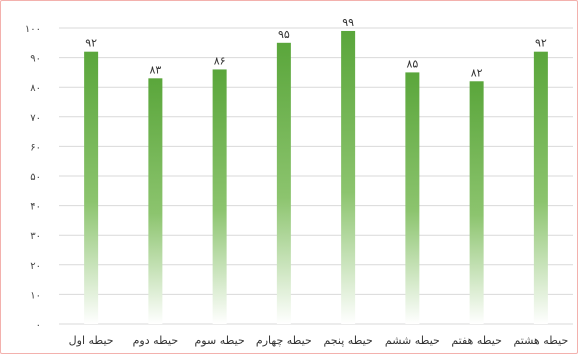  I want to click on y-tick-label: ۲۰, so click(35, 266).